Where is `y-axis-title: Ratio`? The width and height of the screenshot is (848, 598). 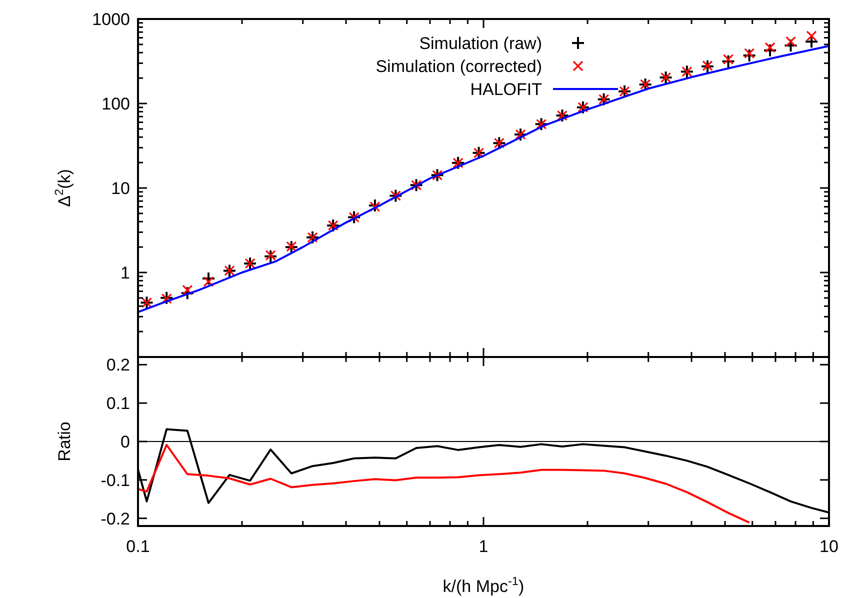
y-axis-title: Ratio is located at coordinates (64, 442).